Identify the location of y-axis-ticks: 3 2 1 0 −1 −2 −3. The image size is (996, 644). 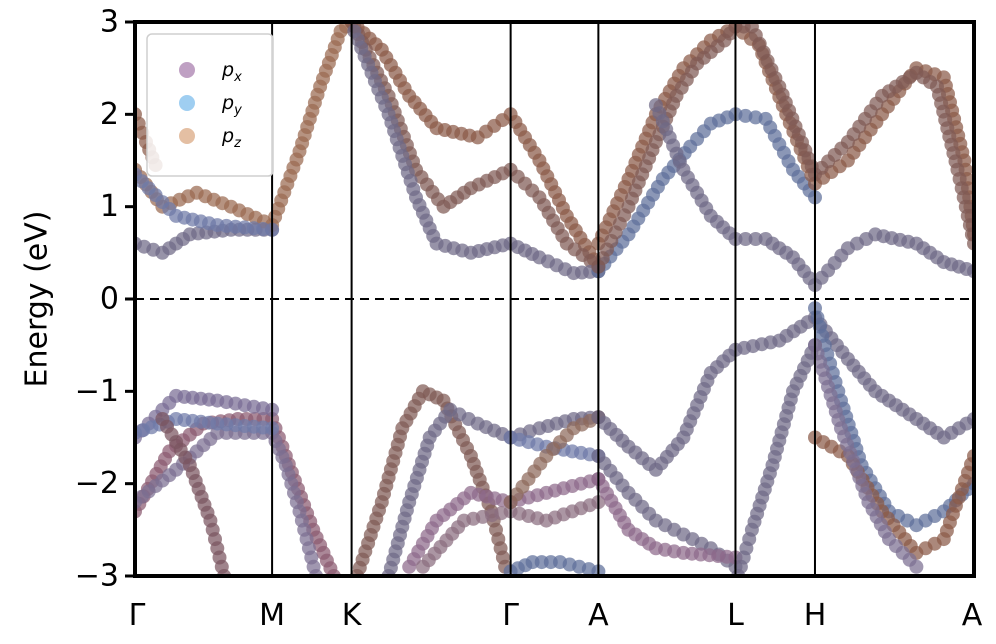
(105, 299).